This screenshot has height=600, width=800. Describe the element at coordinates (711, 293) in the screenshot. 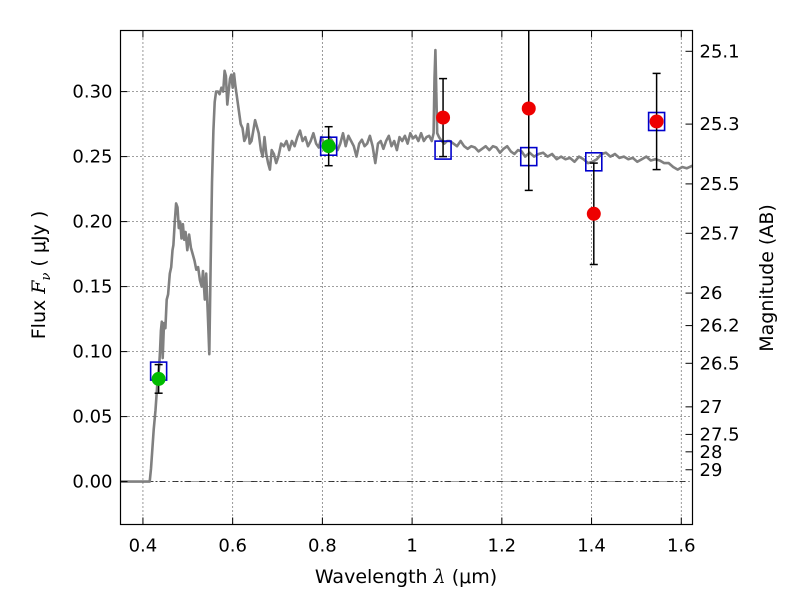

I see `right-tick-label: 26` at that location.